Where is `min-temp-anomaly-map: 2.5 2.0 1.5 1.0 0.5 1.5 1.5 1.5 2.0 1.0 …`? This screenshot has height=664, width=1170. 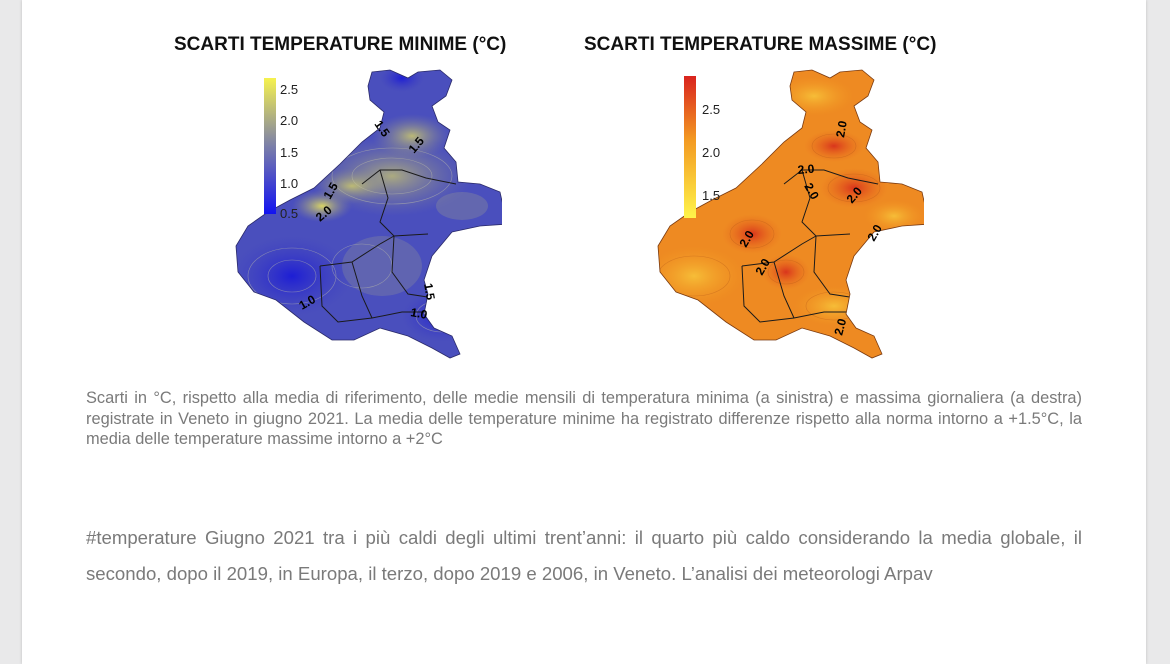
min-temp-anomaly-map: 2.5 2.0 1.5 1.0 0.5 1.5 1.5 1.5 2.0 1.0 … is located at coordinates (368, 214).